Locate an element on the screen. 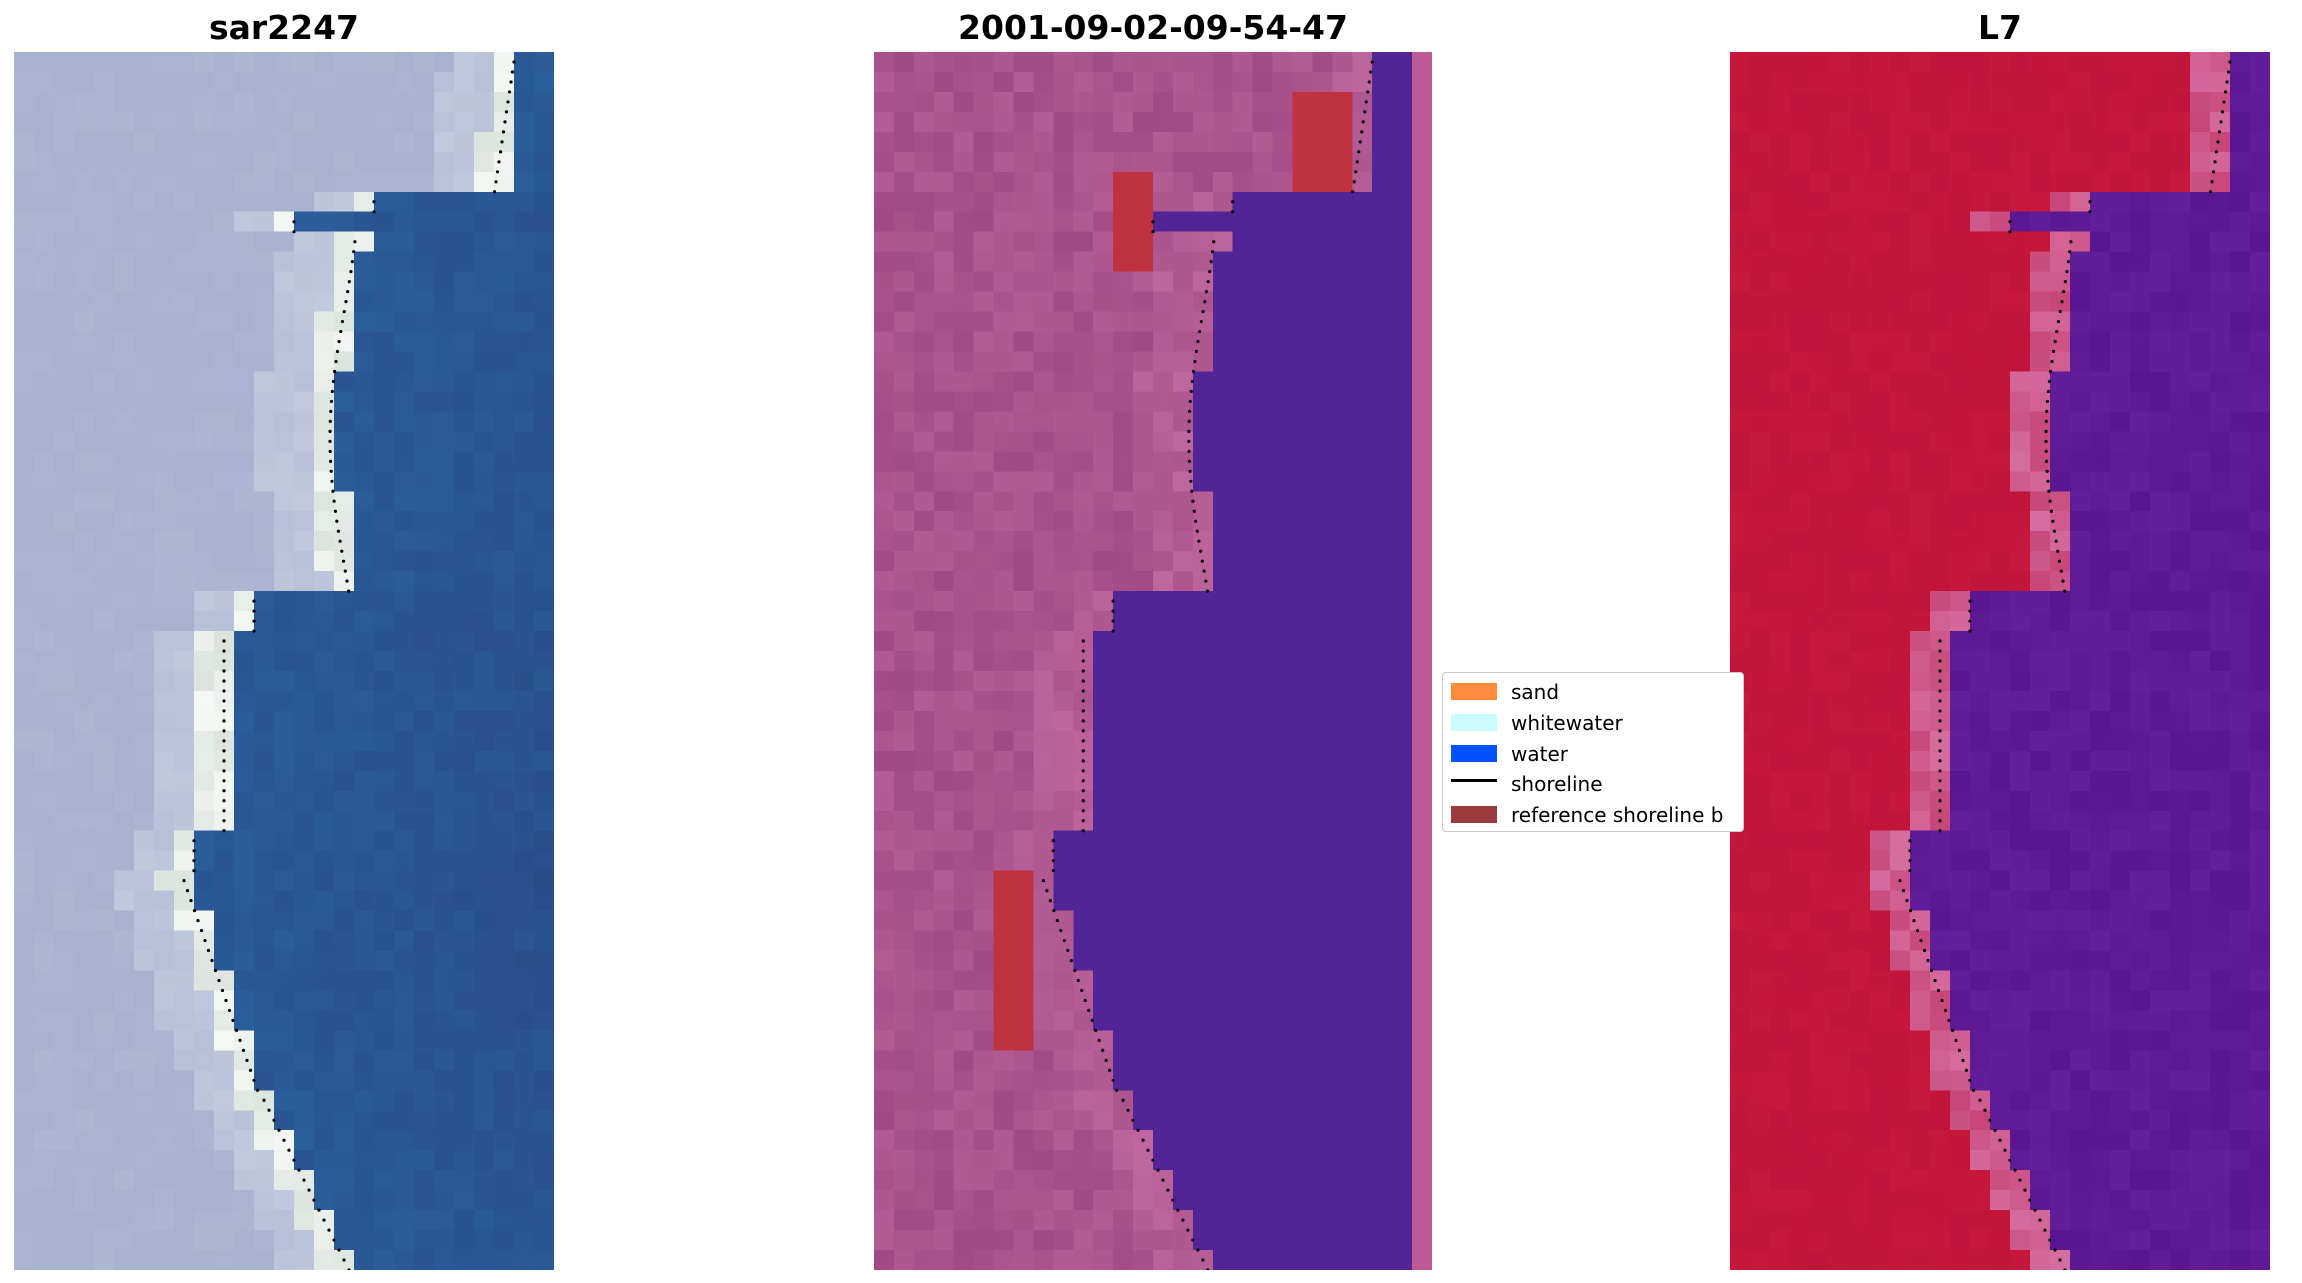  legend-label-whitewater: whitewater is located at coordinates (1567, 723).